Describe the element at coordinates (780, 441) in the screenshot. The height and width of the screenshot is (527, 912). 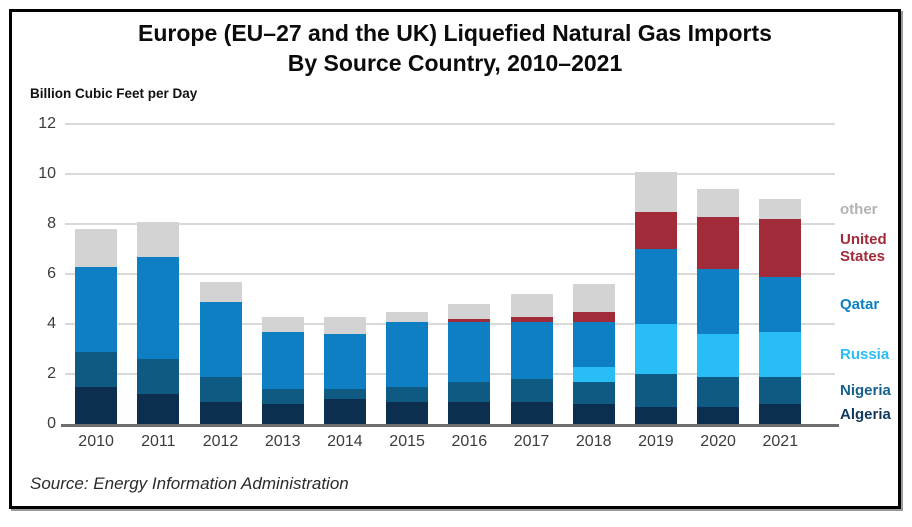
I see `x-tick-label: 2021` at that location.